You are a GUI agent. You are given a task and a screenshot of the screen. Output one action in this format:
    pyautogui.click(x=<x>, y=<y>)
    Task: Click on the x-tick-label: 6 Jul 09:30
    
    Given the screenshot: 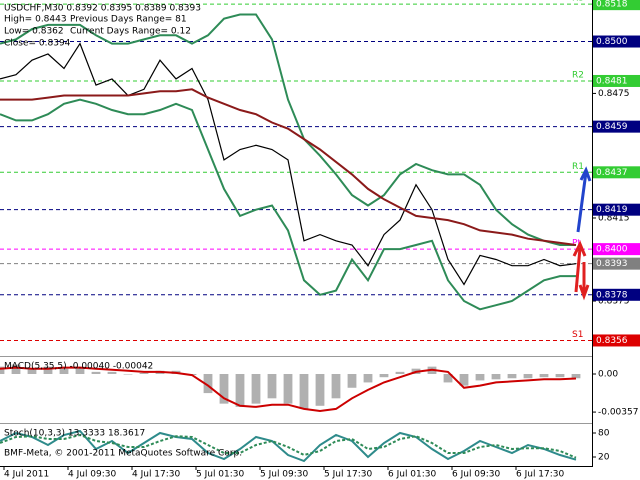 What is the action you would take?
    pyautogui.click(x=476, y=475)
    